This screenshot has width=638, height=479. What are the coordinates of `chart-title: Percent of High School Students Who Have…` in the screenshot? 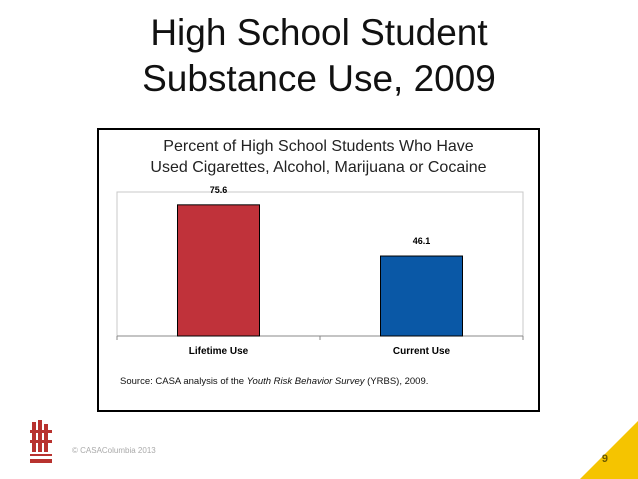 It's located at (318, 157).